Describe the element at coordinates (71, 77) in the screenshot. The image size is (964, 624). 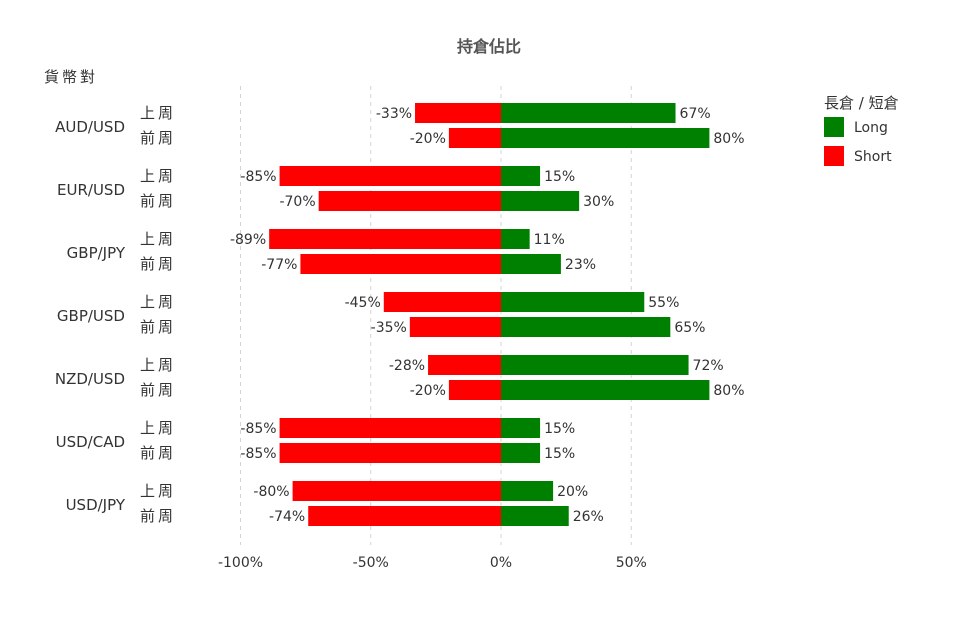
I see `row-axis-label: 貨幣對` at that location.